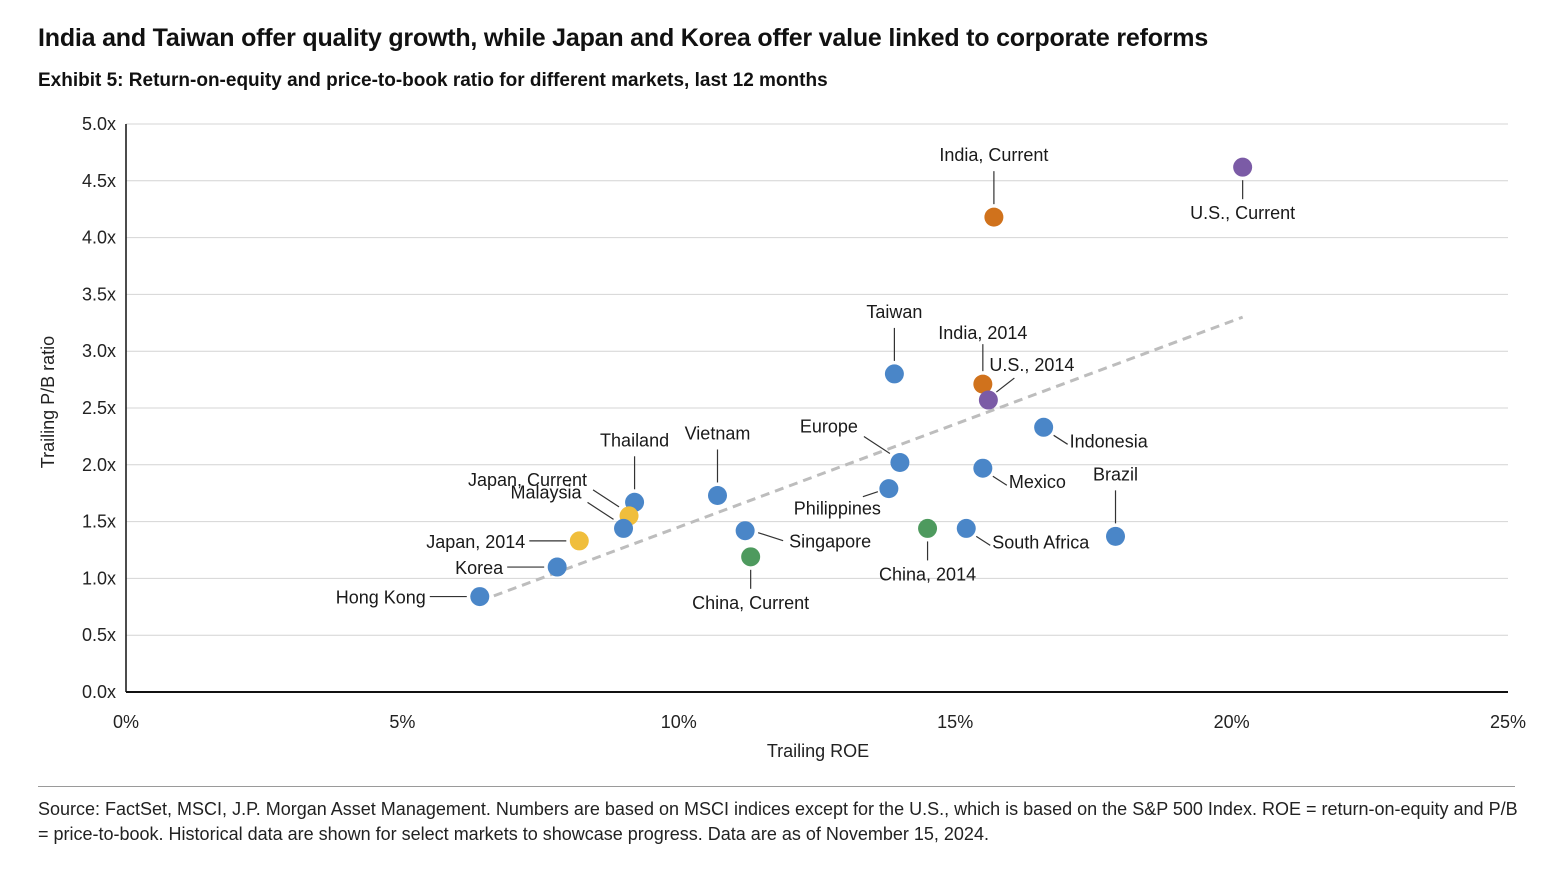 The image size is (1542, 888). I want to click on point-label-brazil: Brazil, so click(1115, 474).